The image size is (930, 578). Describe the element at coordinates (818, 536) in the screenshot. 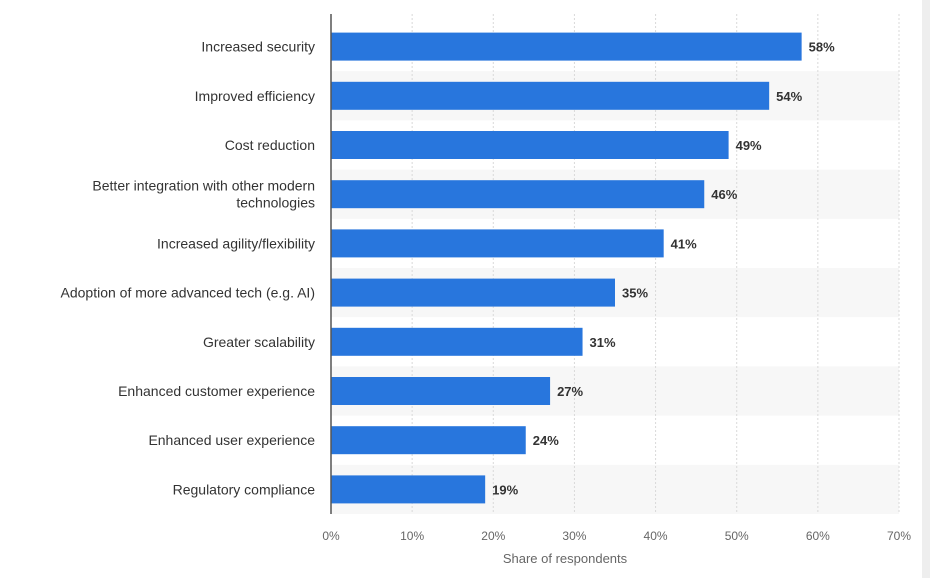

I see `x-tick-label: 60%` at that location.